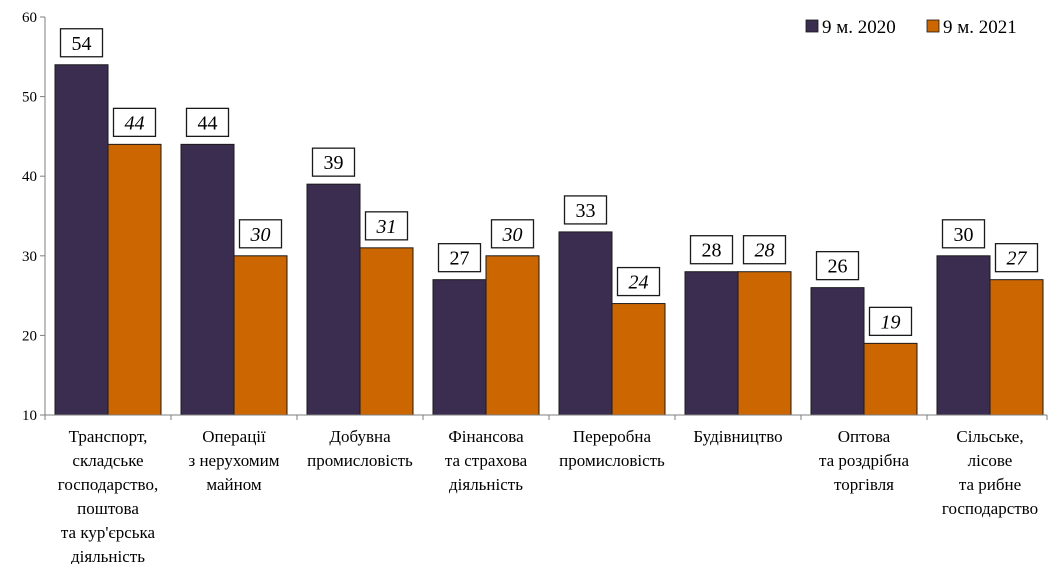 This screenshot has width=1053, height=564. Describe the element at coordinates (34, 217) in the screenshot. I see `y-axis: 10 20 30 40 50 60` at that location.